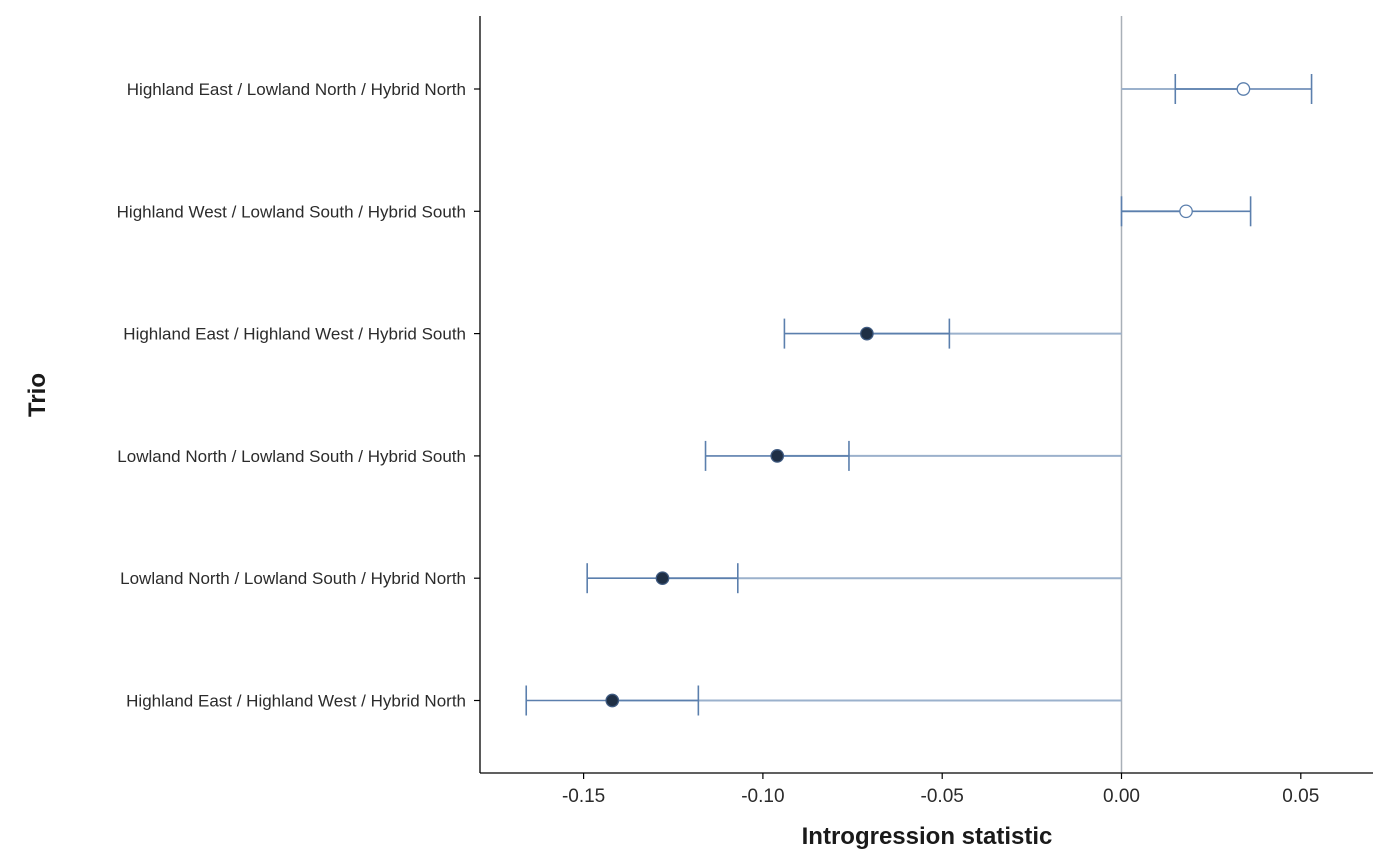  I want to click on x-tick-label: 0.00, so click(1121, 796).